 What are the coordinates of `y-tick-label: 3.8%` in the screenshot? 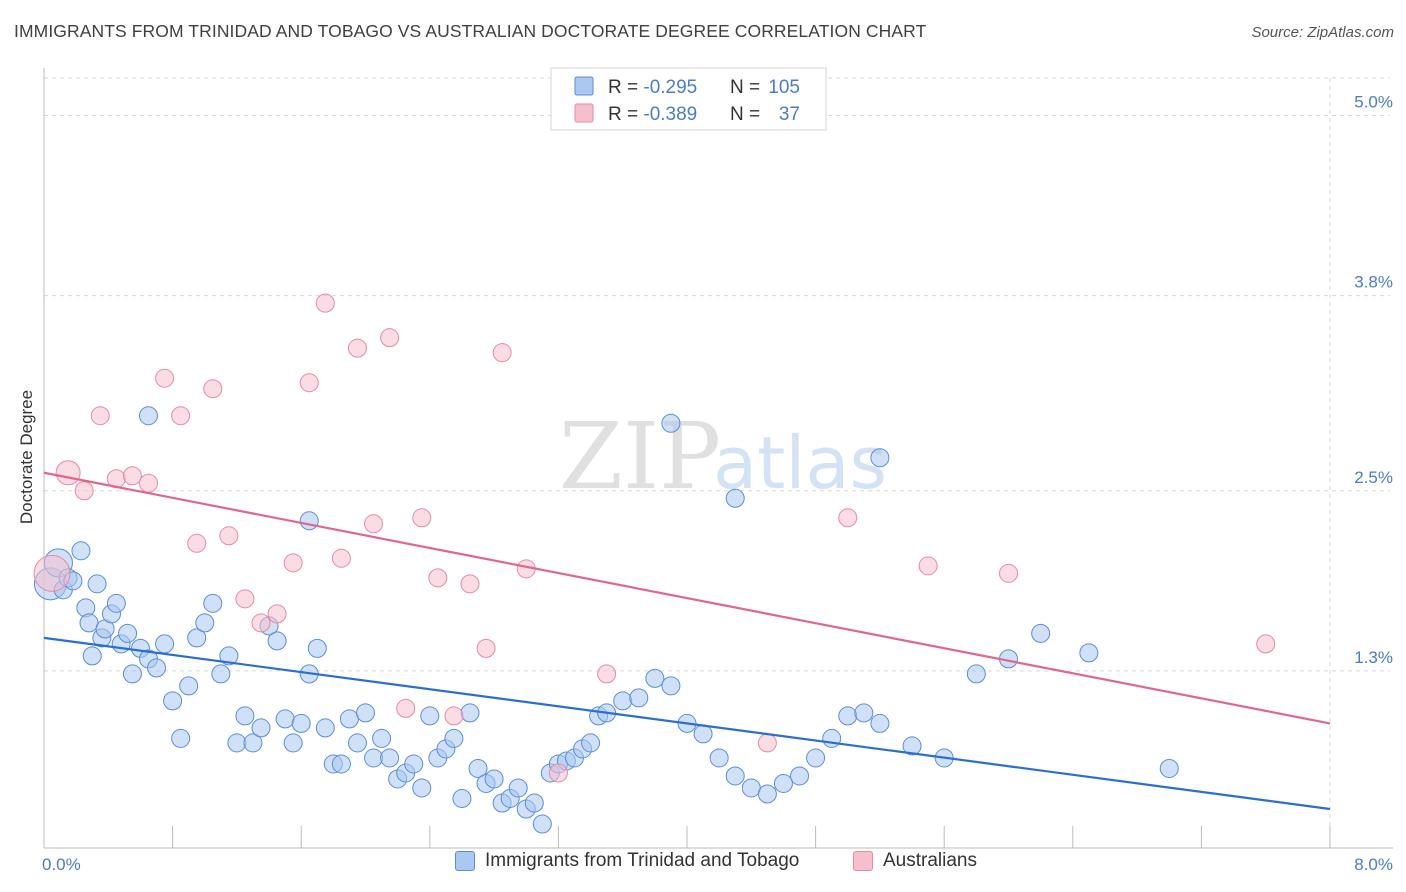 It's located at (1373, 282).